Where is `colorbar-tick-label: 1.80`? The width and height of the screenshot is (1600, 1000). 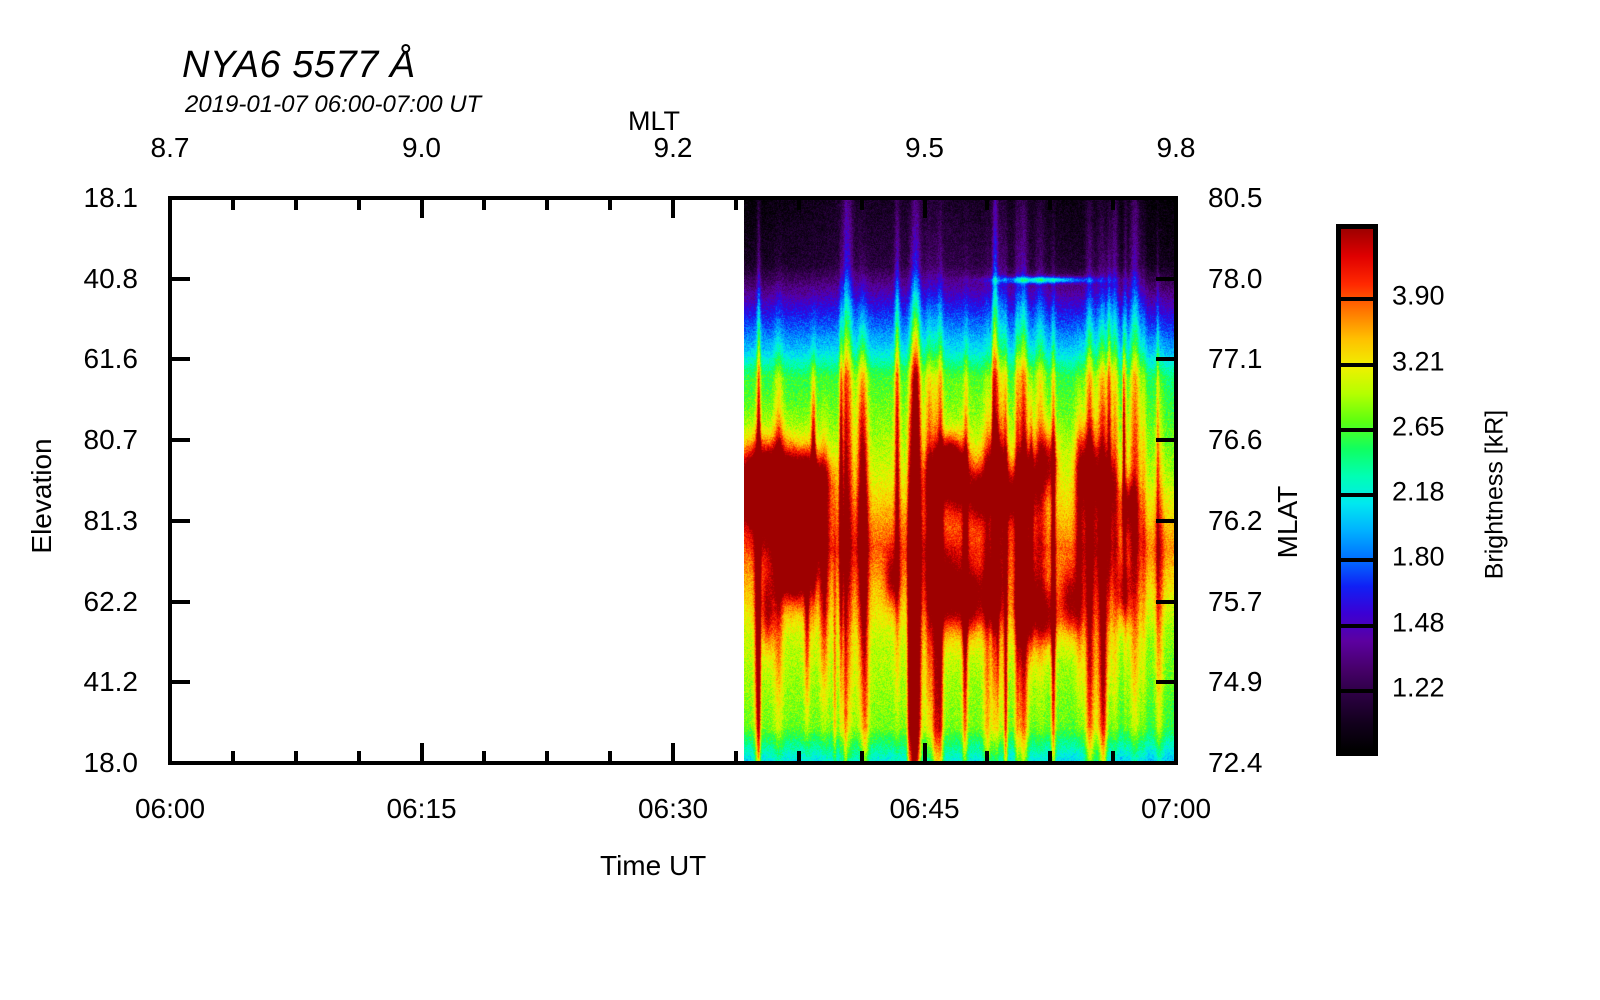
colorbar-tick-label: 1.80 is located at coordinates (1418, 556).